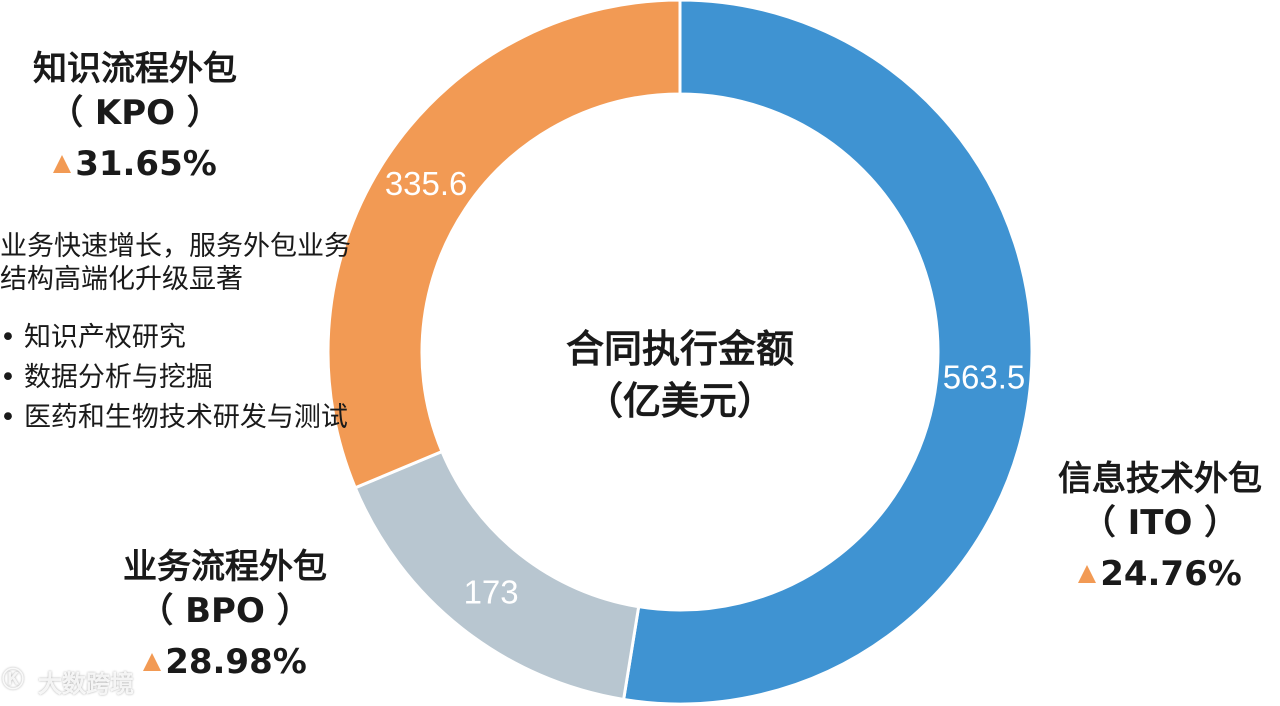 The image size is (1280, 706). Describe the element at coordinates (86, 684) in the screenshot. I see `watermark-text: 大数跨境` at that location.